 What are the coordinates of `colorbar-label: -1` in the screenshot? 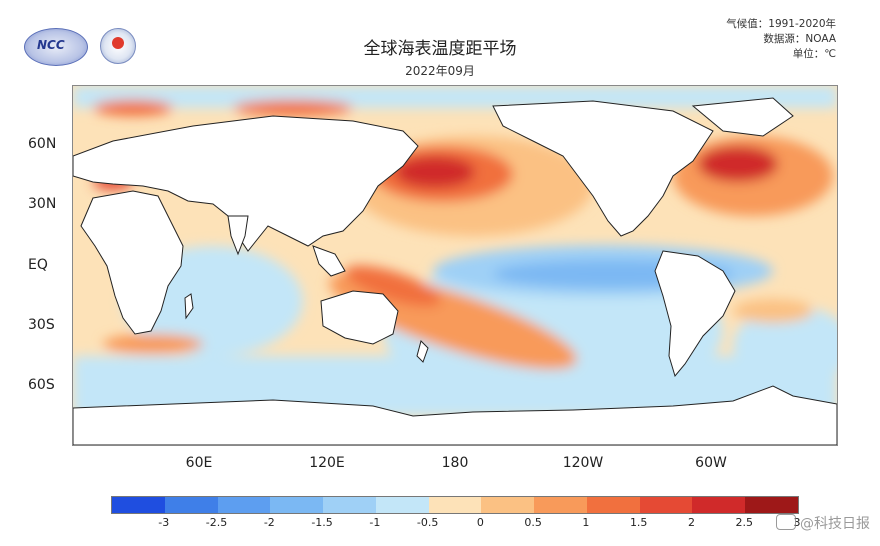 It's located at (375, 522).